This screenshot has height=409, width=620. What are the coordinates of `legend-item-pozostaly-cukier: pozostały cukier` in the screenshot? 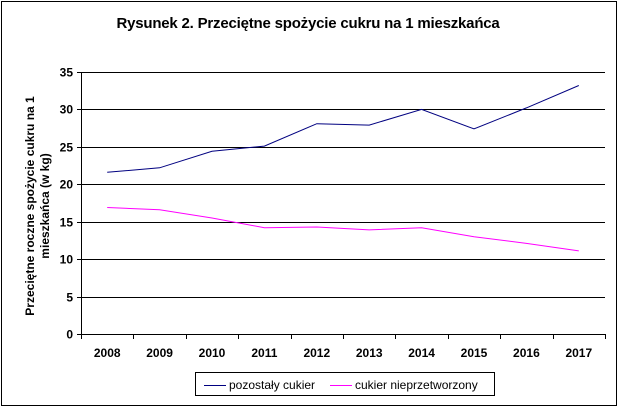 It's located at (259, 385).